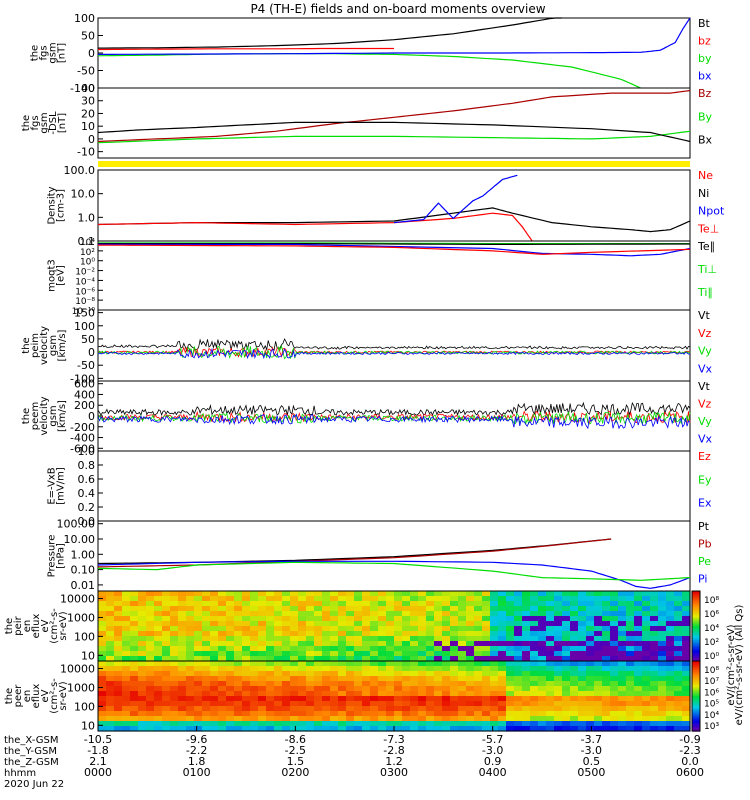 The height and width of the screenshot is (800, 750). I want to click on y-tick-label: 0, so click(91, 416).